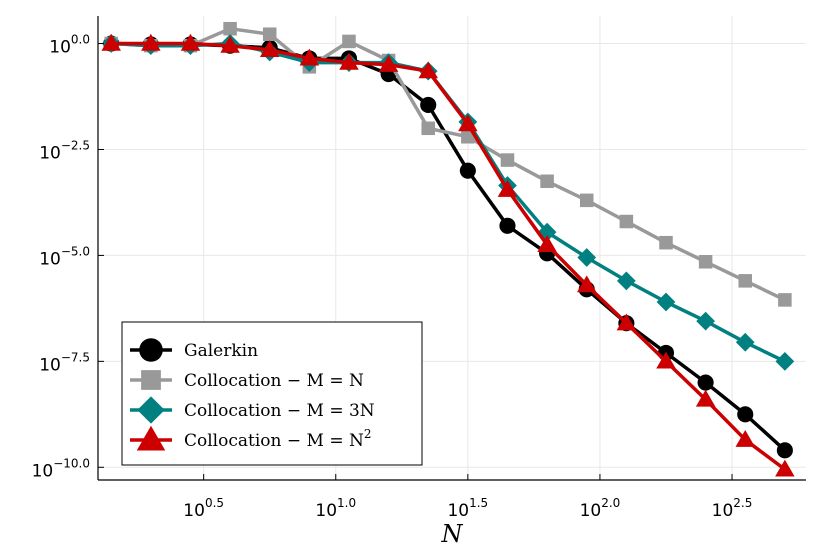 This screenshot has height=548, width=822. I want to click on y-tick-label: 10−7.5, so click(64, 362).